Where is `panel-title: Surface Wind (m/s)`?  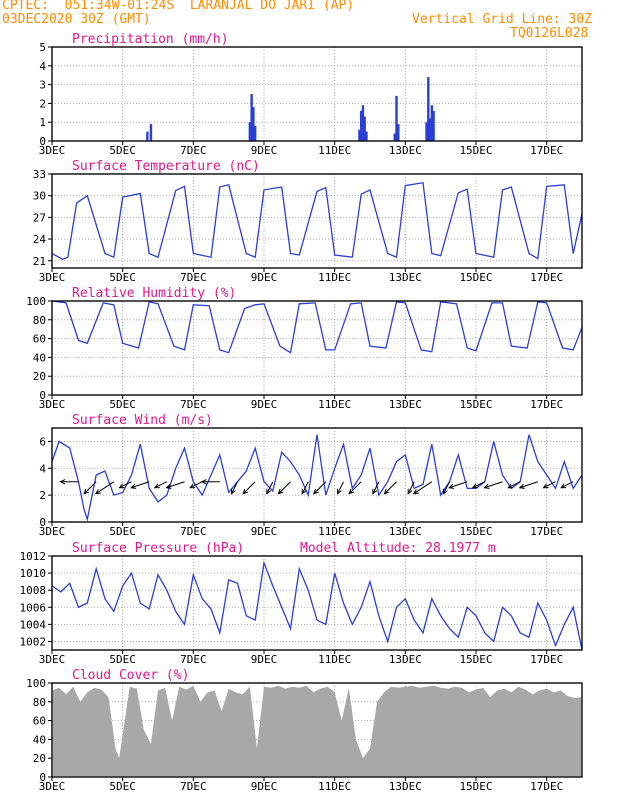
panel-title: Surface Wind (m/s) is located at coordinates (142, 420).